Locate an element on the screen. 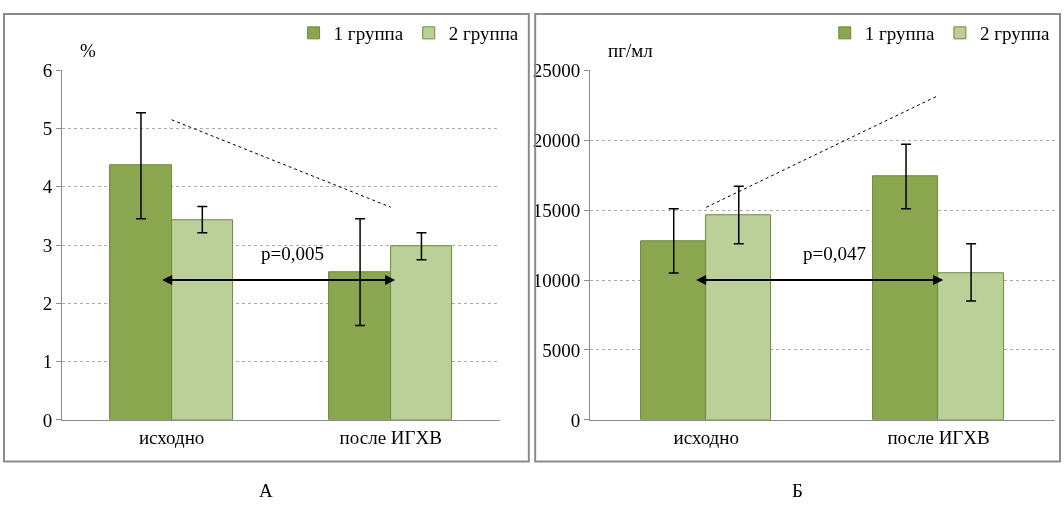 The width and height of the screenshot is (1064, 518). y-tick-label: 5 is located at coordinates (47, 129).